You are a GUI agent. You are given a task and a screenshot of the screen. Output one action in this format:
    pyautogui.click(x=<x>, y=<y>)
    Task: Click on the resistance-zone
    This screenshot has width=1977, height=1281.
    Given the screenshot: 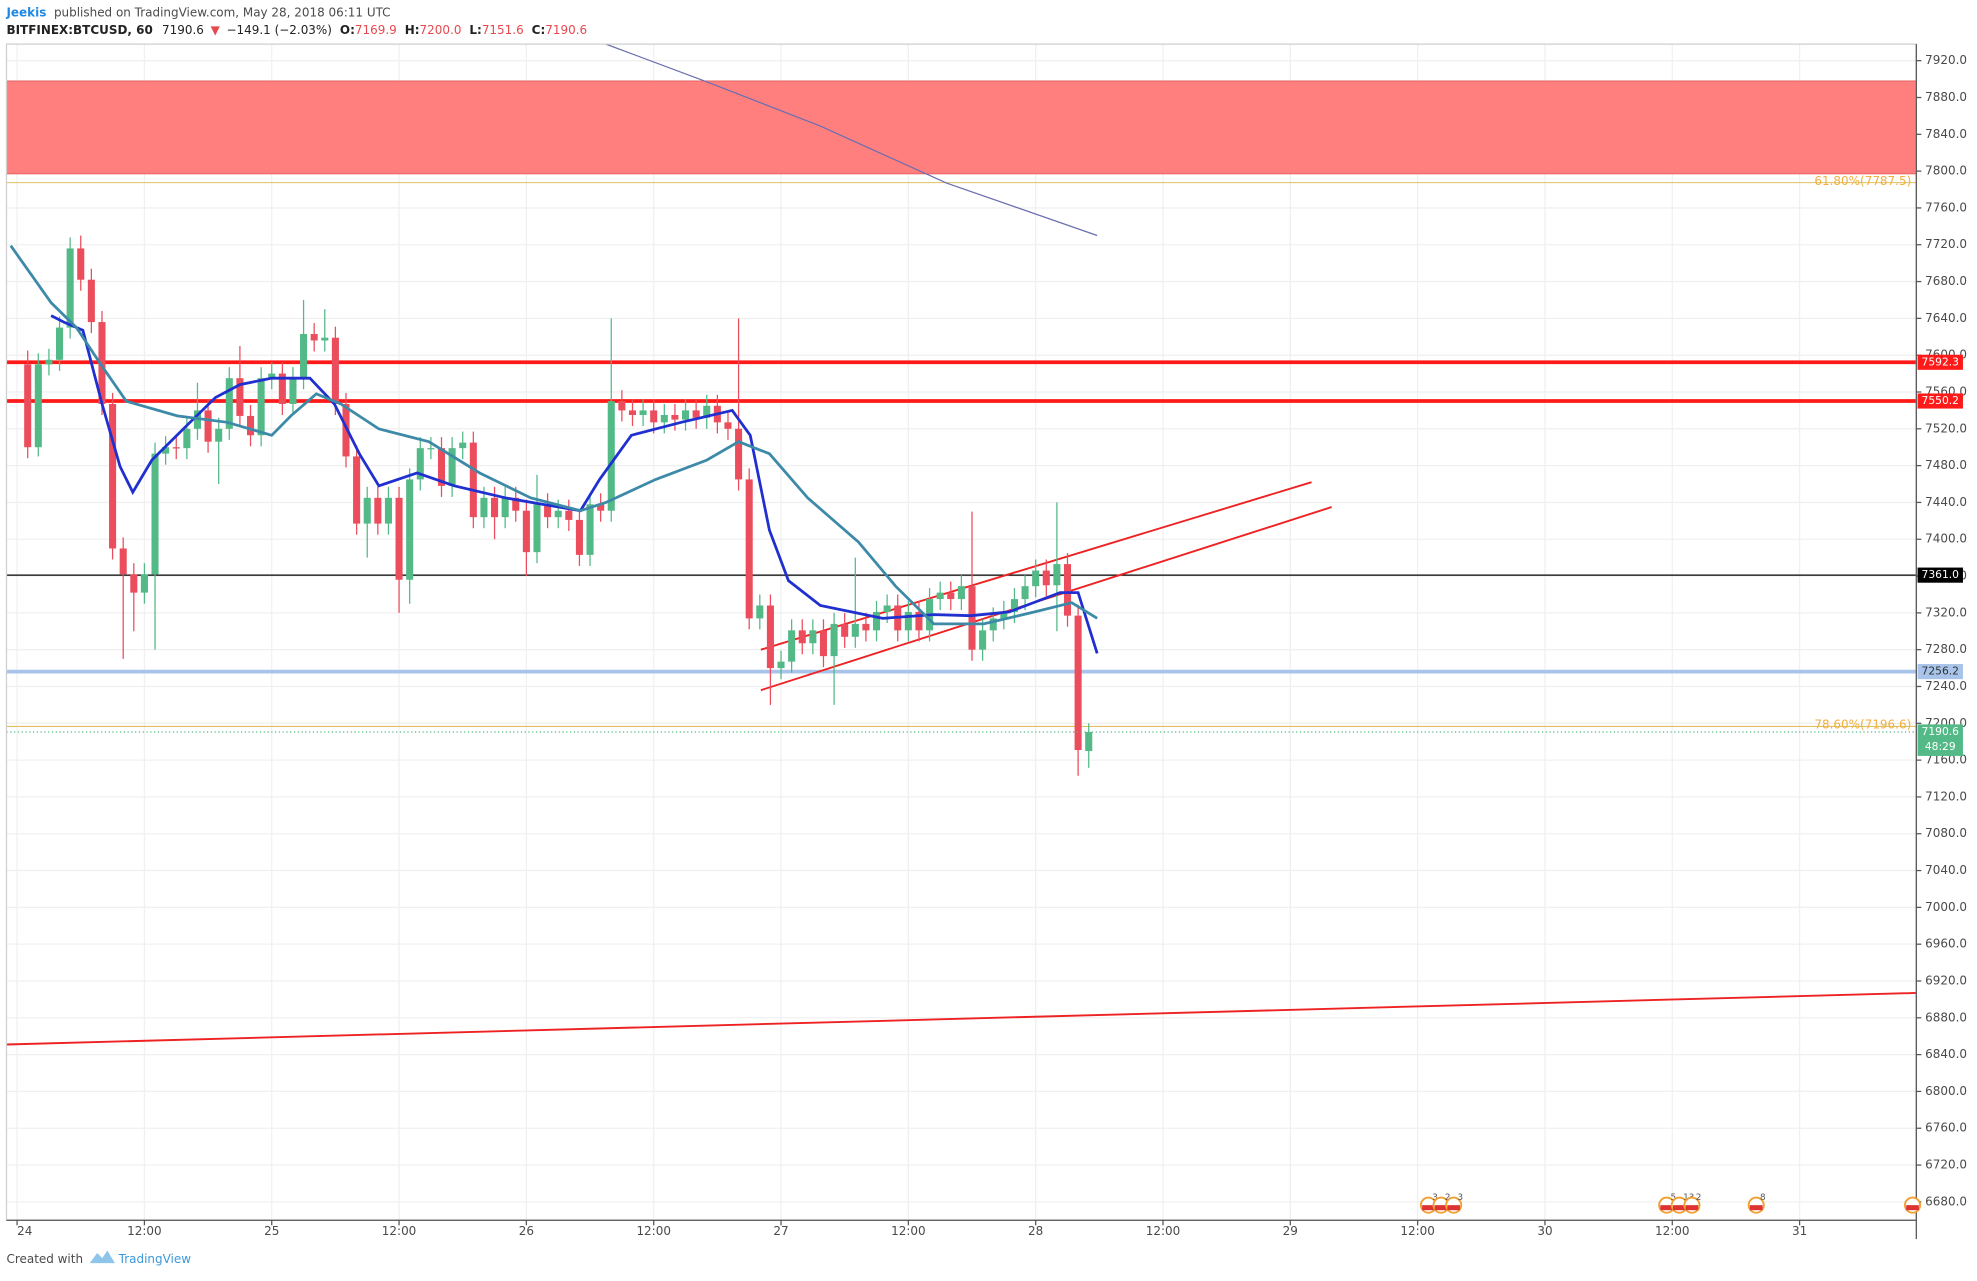 What is the action you would take?
    pyautogui.click(x=961, y=127)
    